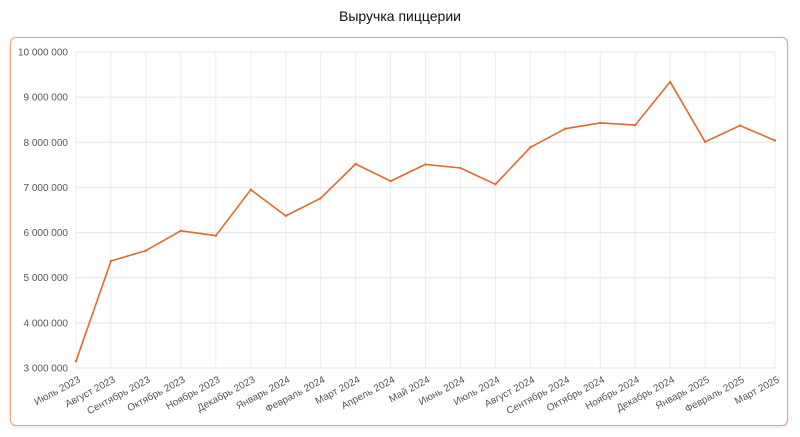 The width and height of the screenshot is (800, 437). What do you see at coordinates (43, 53) in the screenshot?
I see `y-tick-label: 10 000 000` at bounding box center [43, 53].